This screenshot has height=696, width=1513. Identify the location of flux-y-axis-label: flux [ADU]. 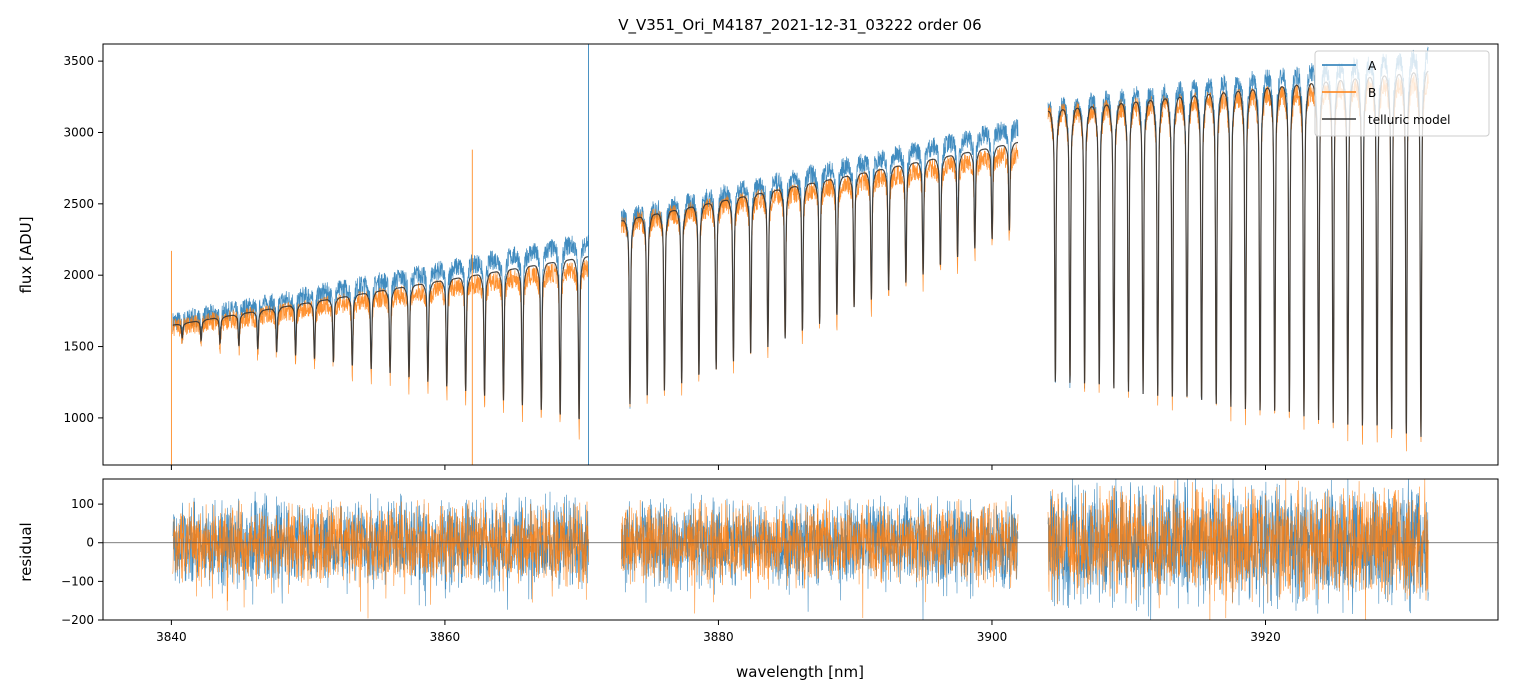
(26, 254).